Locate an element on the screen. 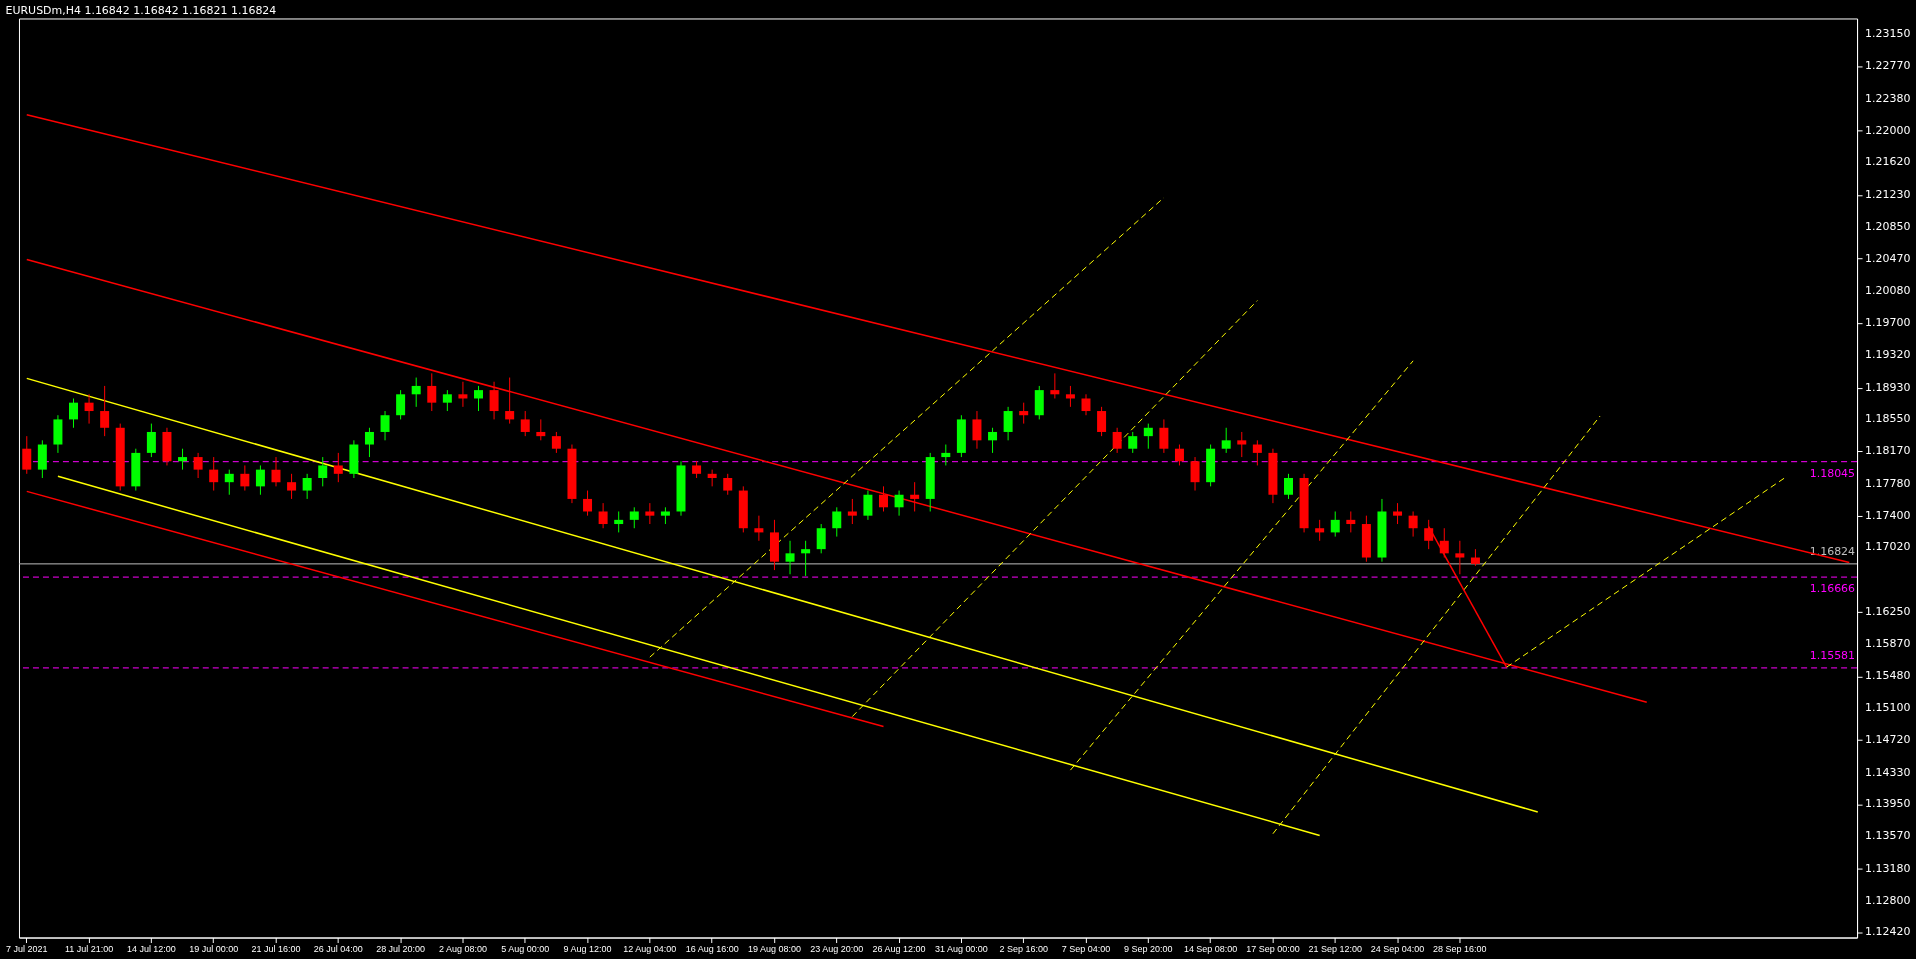 The width and height of the screenshot is (1916, 972). y-tick-label: 1.22000 is located at coordinates (1888, 130).